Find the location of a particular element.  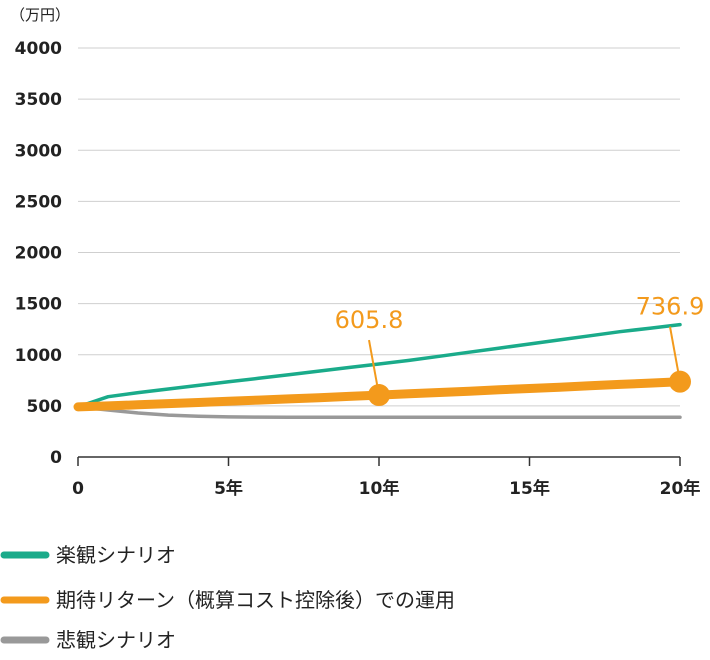

y-tick-label: 3000 is located at coordinates (38, 151).